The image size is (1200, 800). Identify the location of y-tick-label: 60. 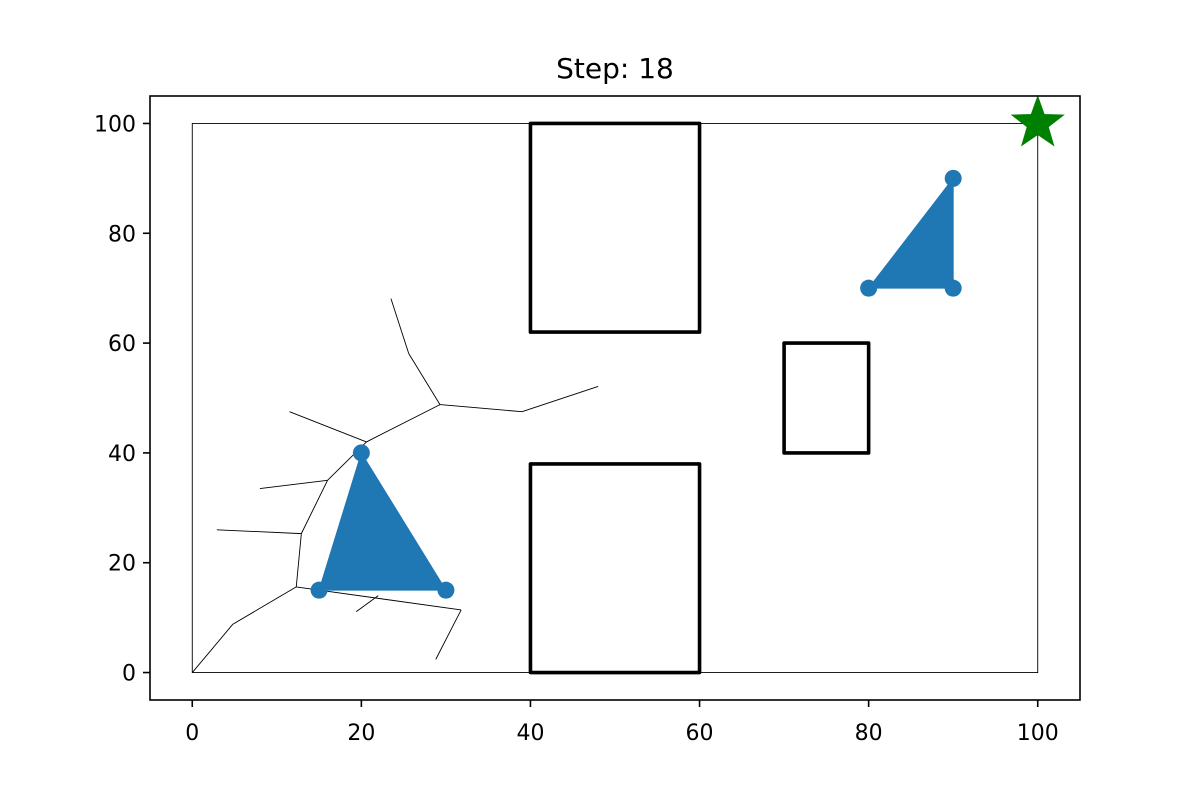
(122, 344).